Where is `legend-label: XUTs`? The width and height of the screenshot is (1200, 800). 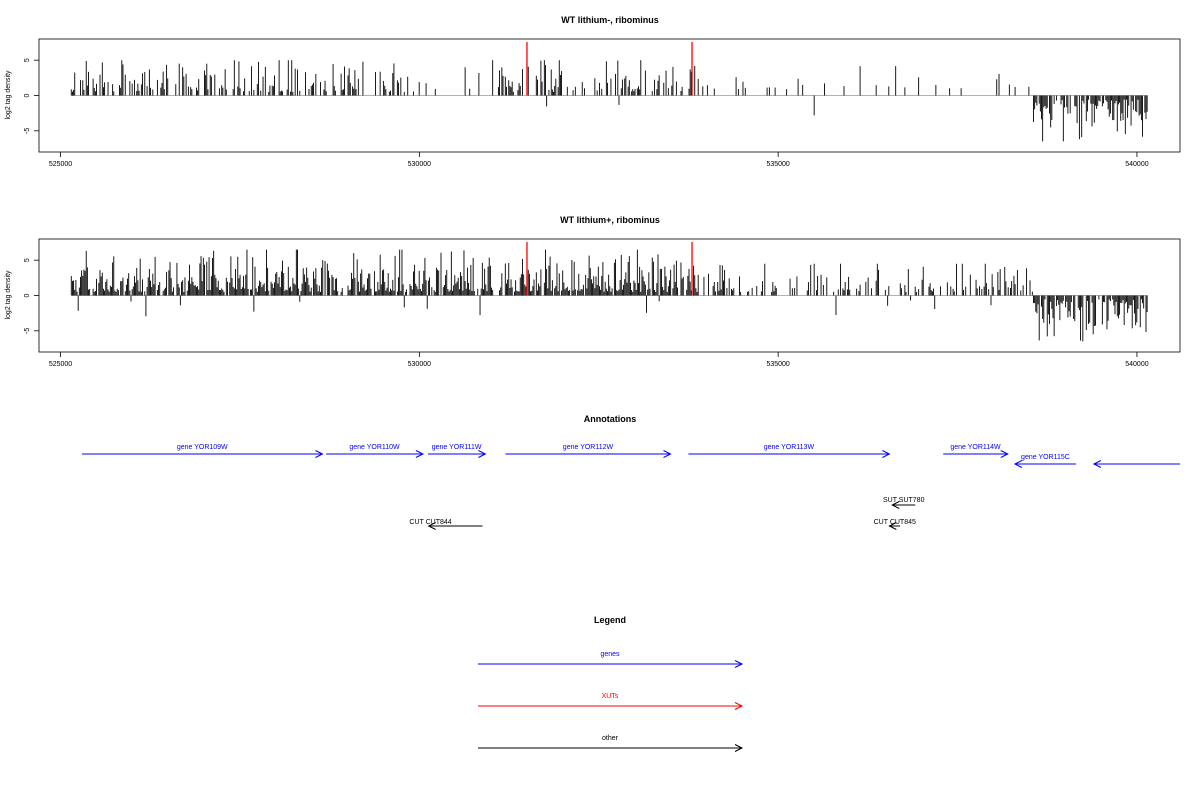 legend-label: XUTs is located at coordinates (610, 696).